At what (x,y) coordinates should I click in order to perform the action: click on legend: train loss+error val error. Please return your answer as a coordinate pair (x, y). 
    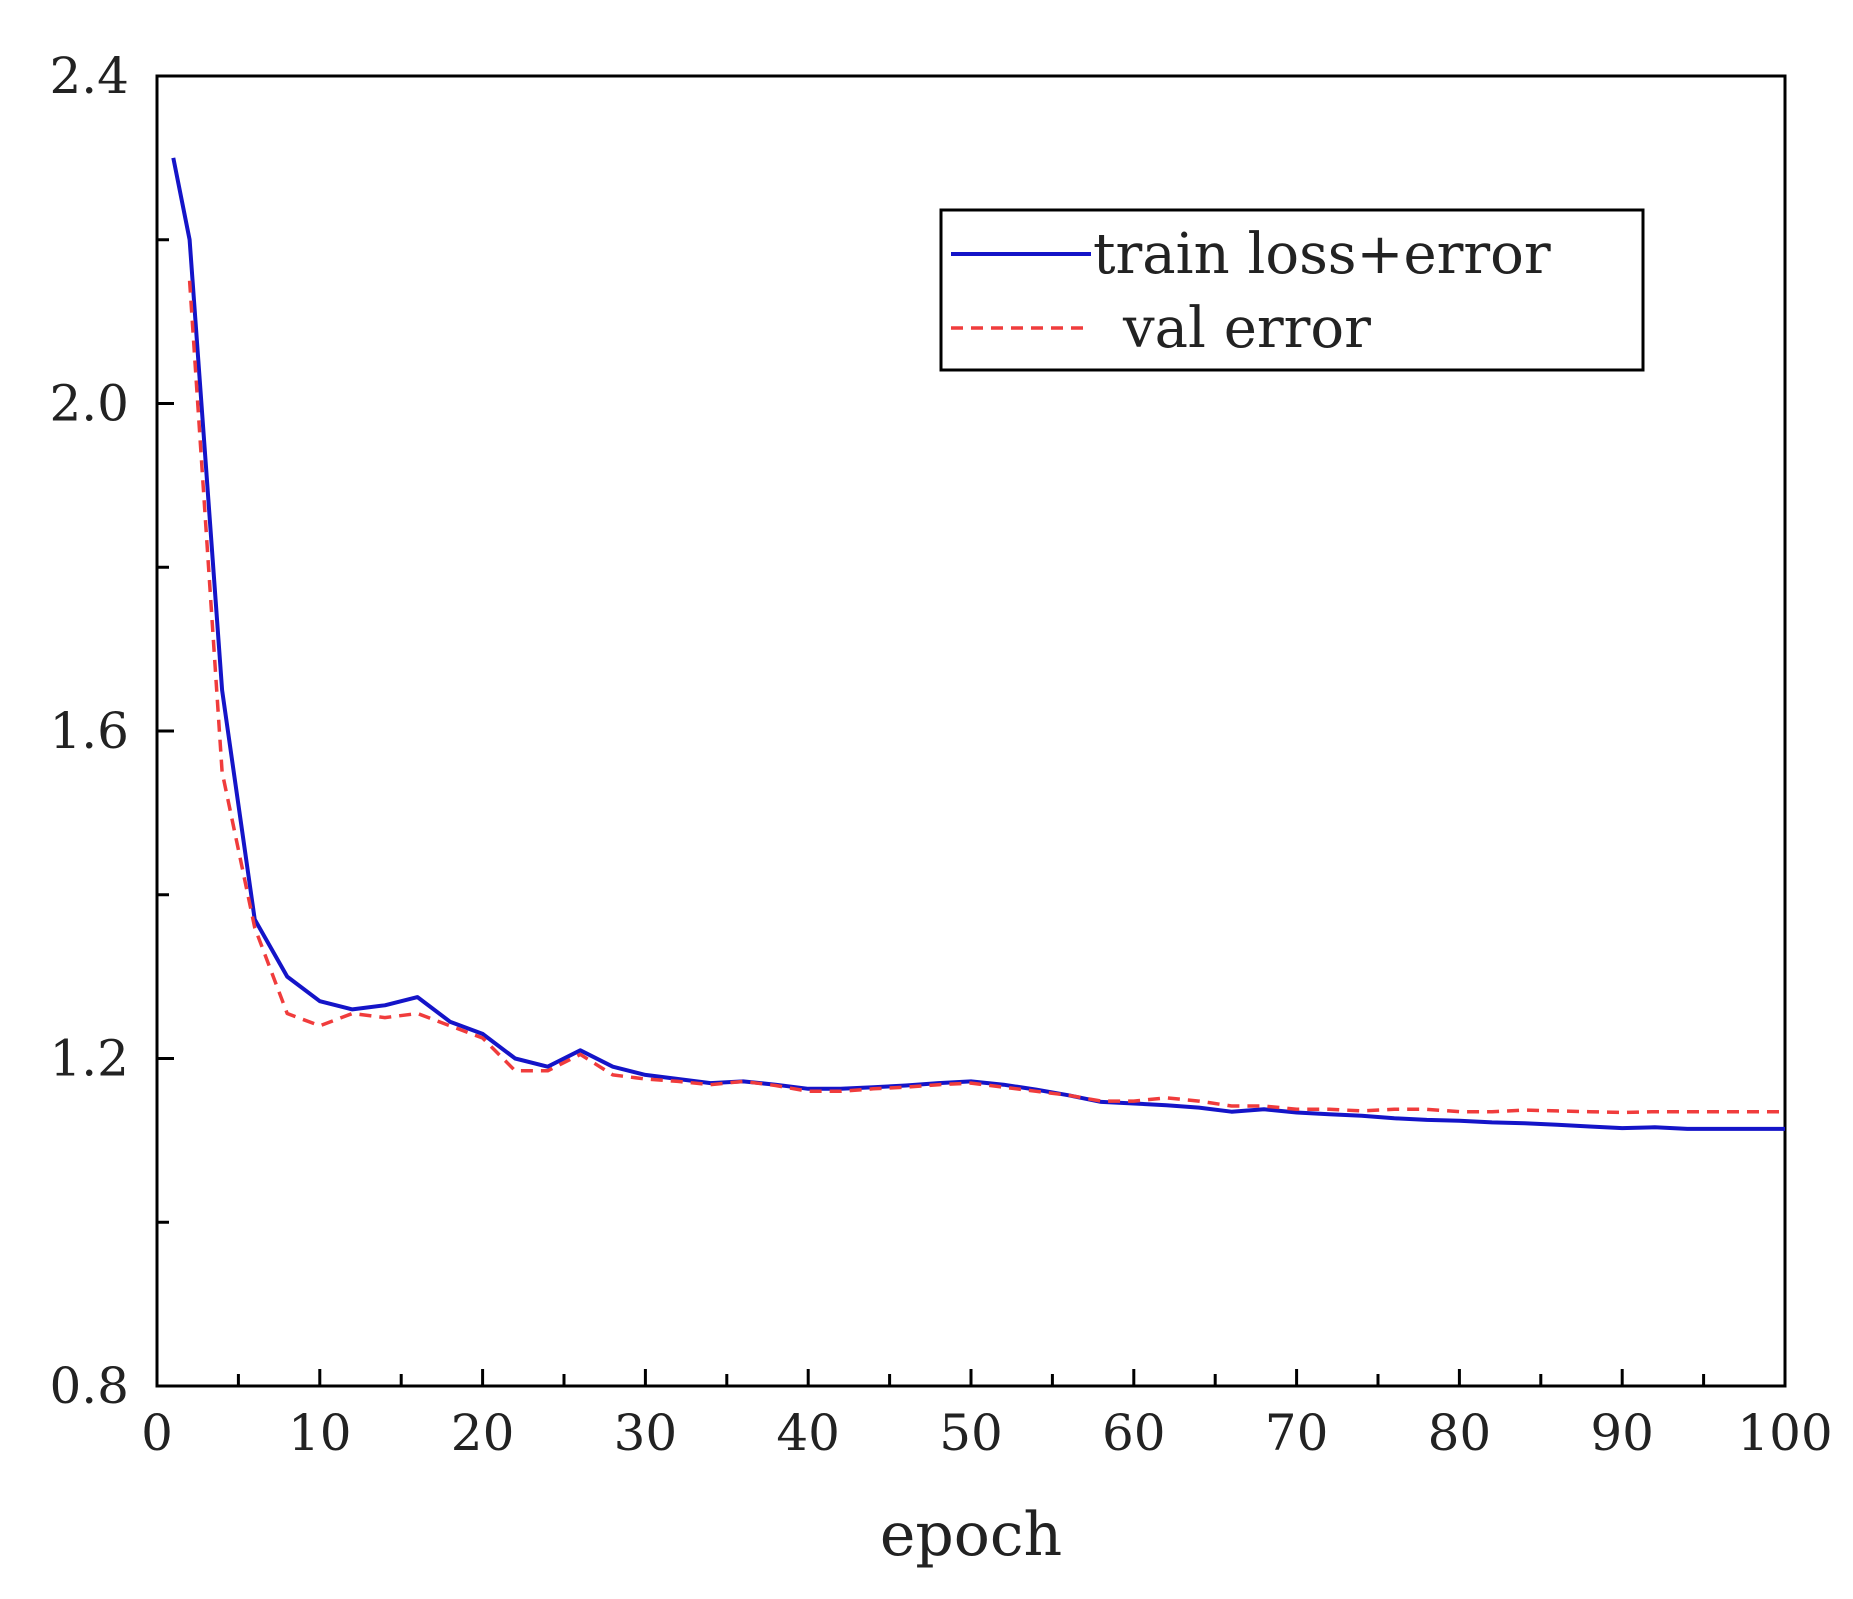
    Looking at the image, I should click on (1292, 290).